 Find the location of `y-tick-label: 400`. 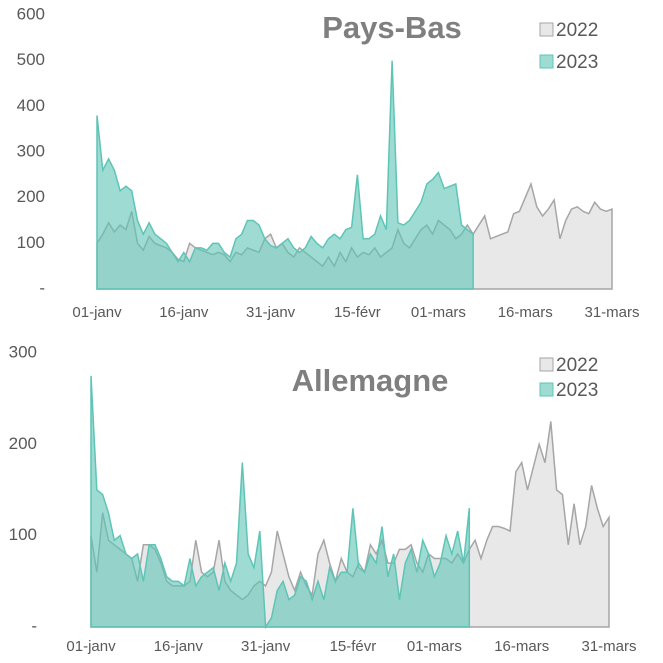

y-tick-label: 400 is located at coordinates (31, 105).